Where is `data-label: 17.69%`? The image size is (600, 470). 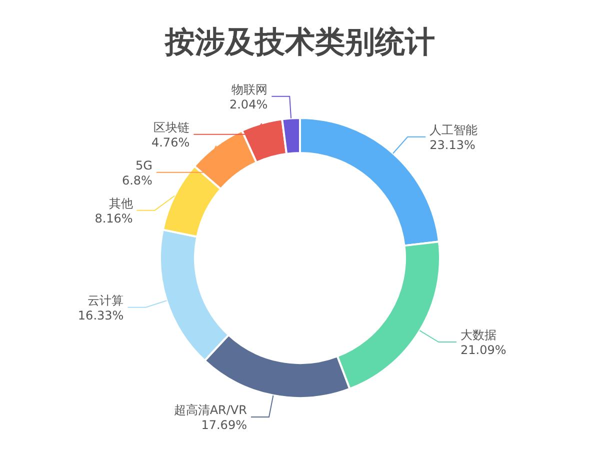
data-label: 17.69% is located at coordinates (224, 425).